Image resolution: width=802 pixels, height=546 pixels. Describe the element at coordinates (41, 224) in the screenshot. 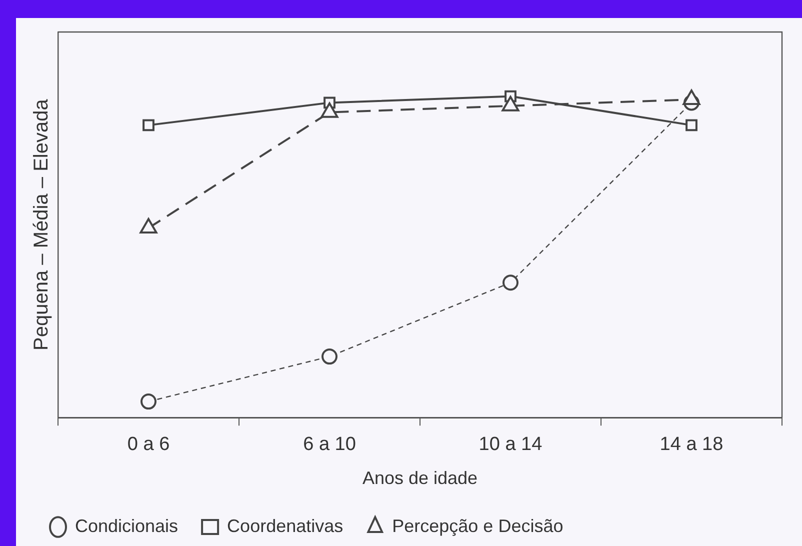

I see `y-axis-title: Pequena – Média – Elevada` at that location.